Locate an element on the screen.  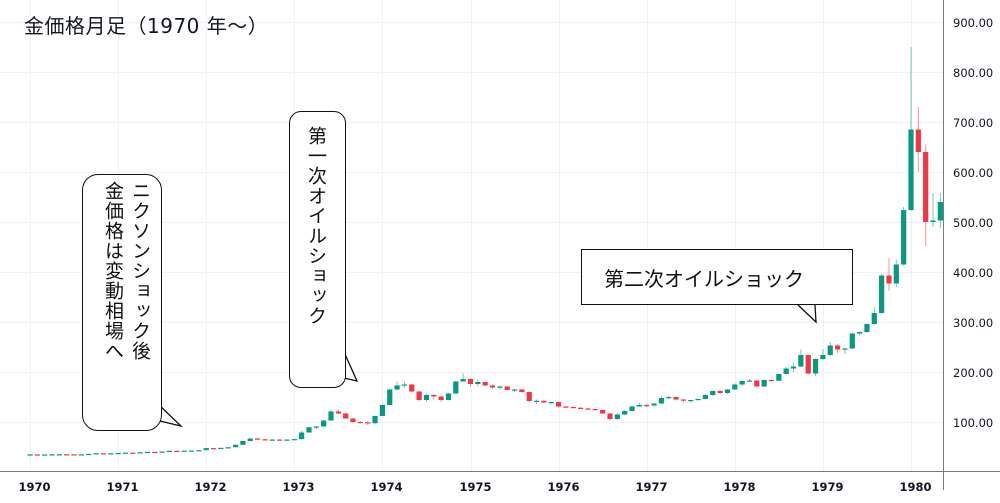
y-tick-label: 800.00 is located at coordinates (973, 72).